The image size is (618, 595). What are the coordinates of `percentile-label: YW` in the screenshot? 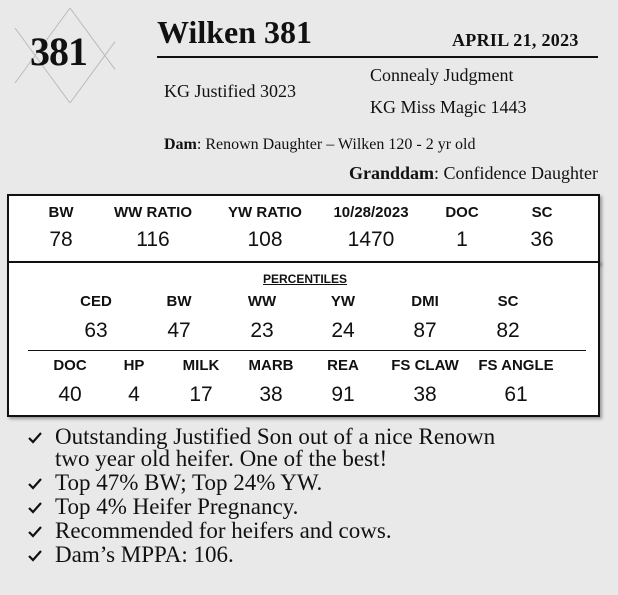 It's located at (343, 301).